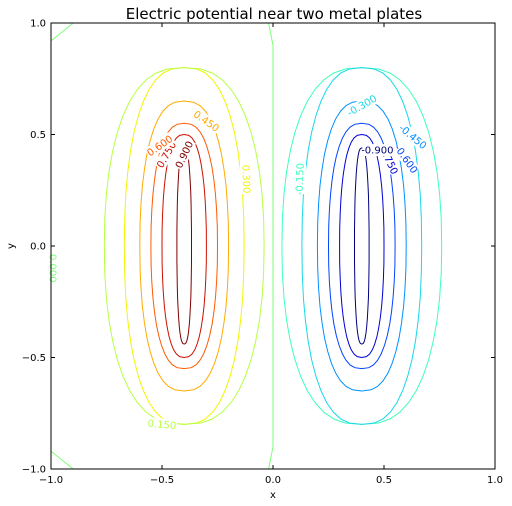  What do you see at coordinates (38, 247) in the screenshot?
I see `y-tick-label: 0.0` at bounding box center [38, 247].